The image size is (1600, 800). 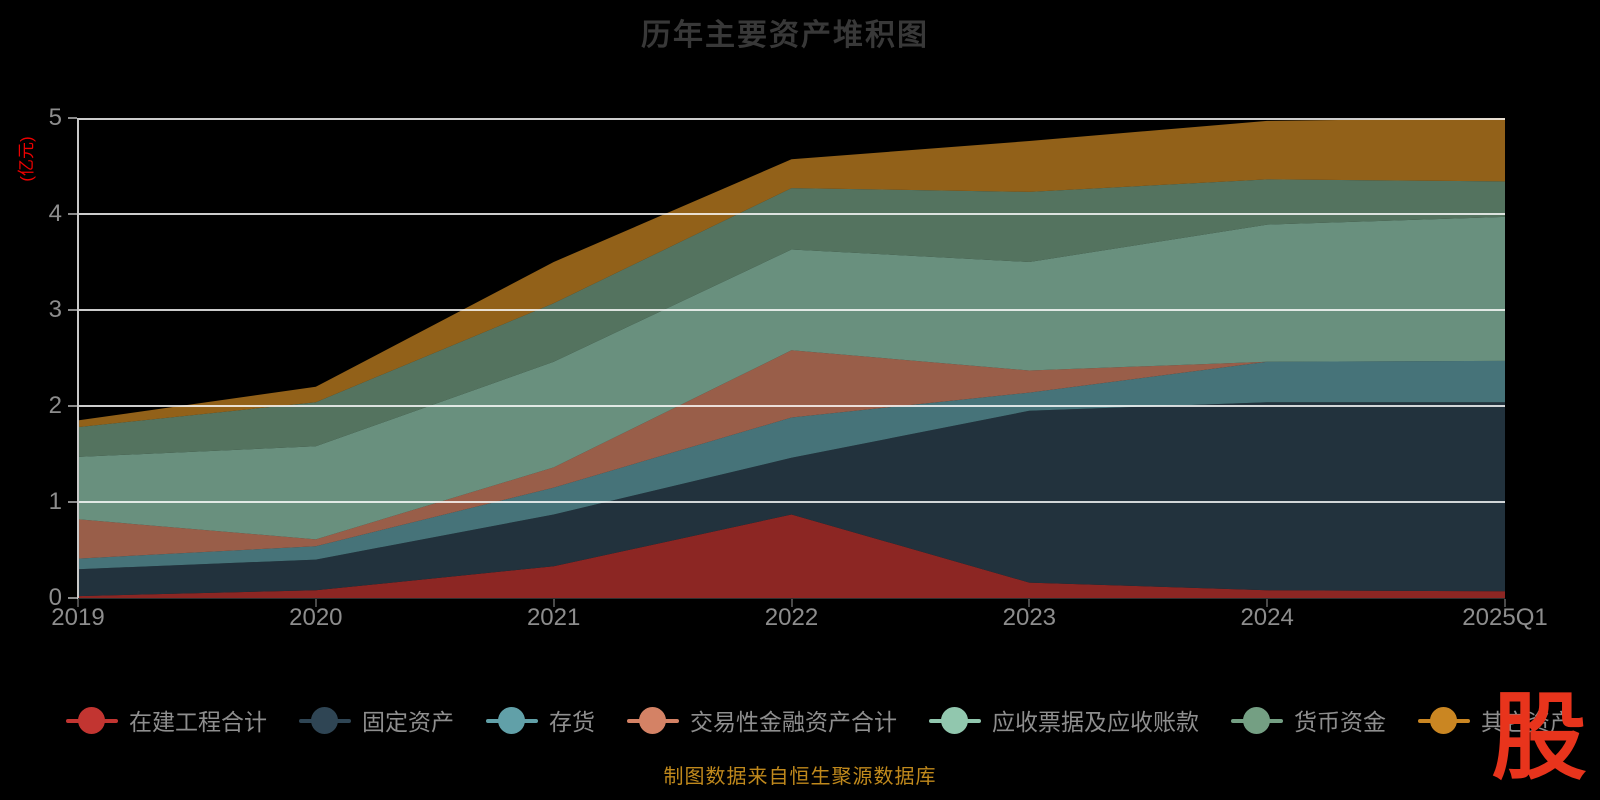 I want to click on y-axis-line, so click(x=78, y=362).